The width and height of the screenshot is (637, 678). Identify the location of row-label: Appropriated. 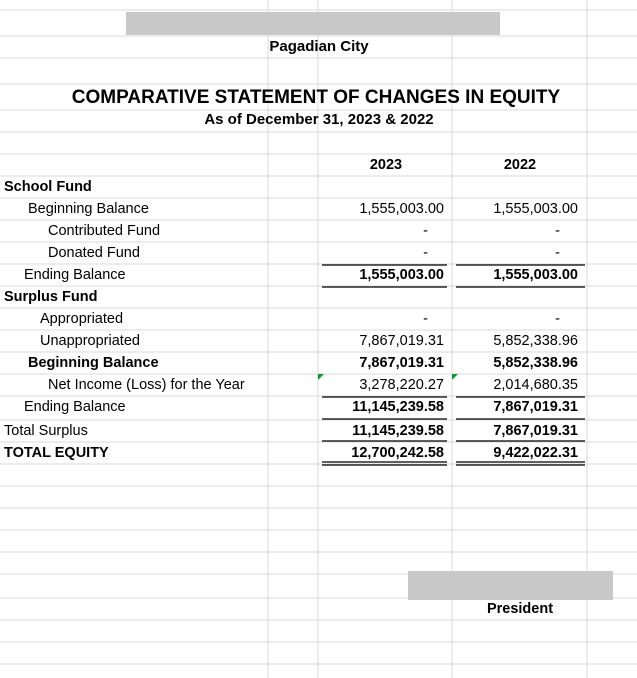
(81, 319).